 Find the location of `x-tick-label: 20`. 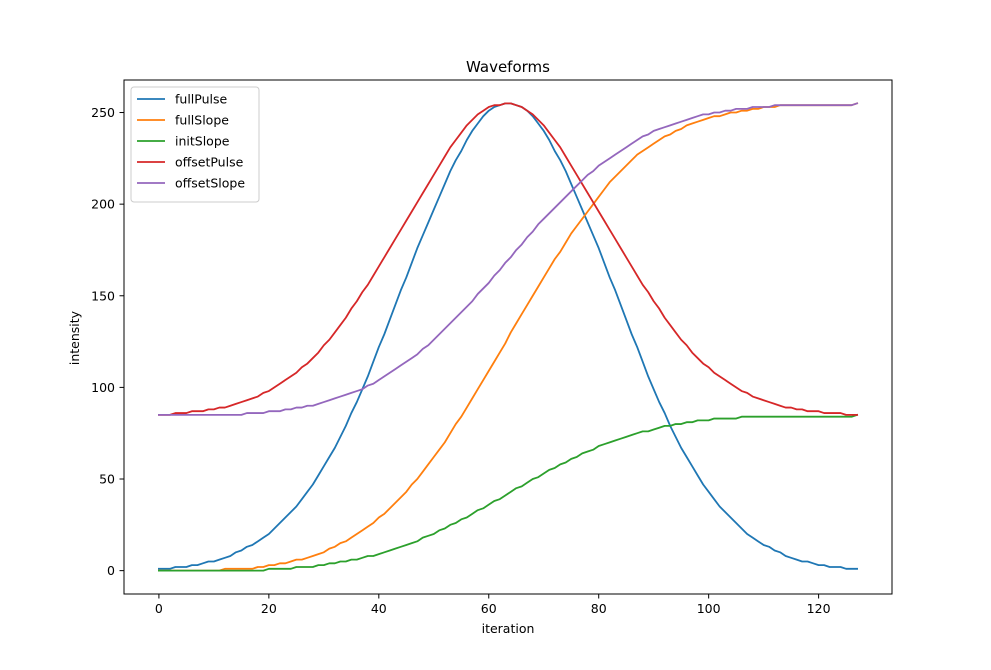

x-tick-label: 20 is located at coordinates (269, 608).